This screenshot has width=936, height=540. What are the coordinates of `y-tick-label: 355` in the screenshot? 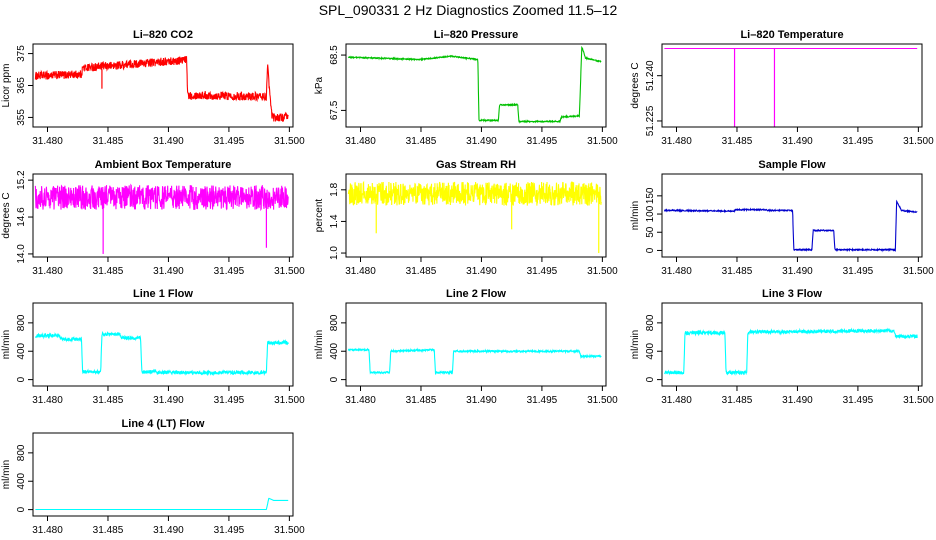 It's located at (21, 117).